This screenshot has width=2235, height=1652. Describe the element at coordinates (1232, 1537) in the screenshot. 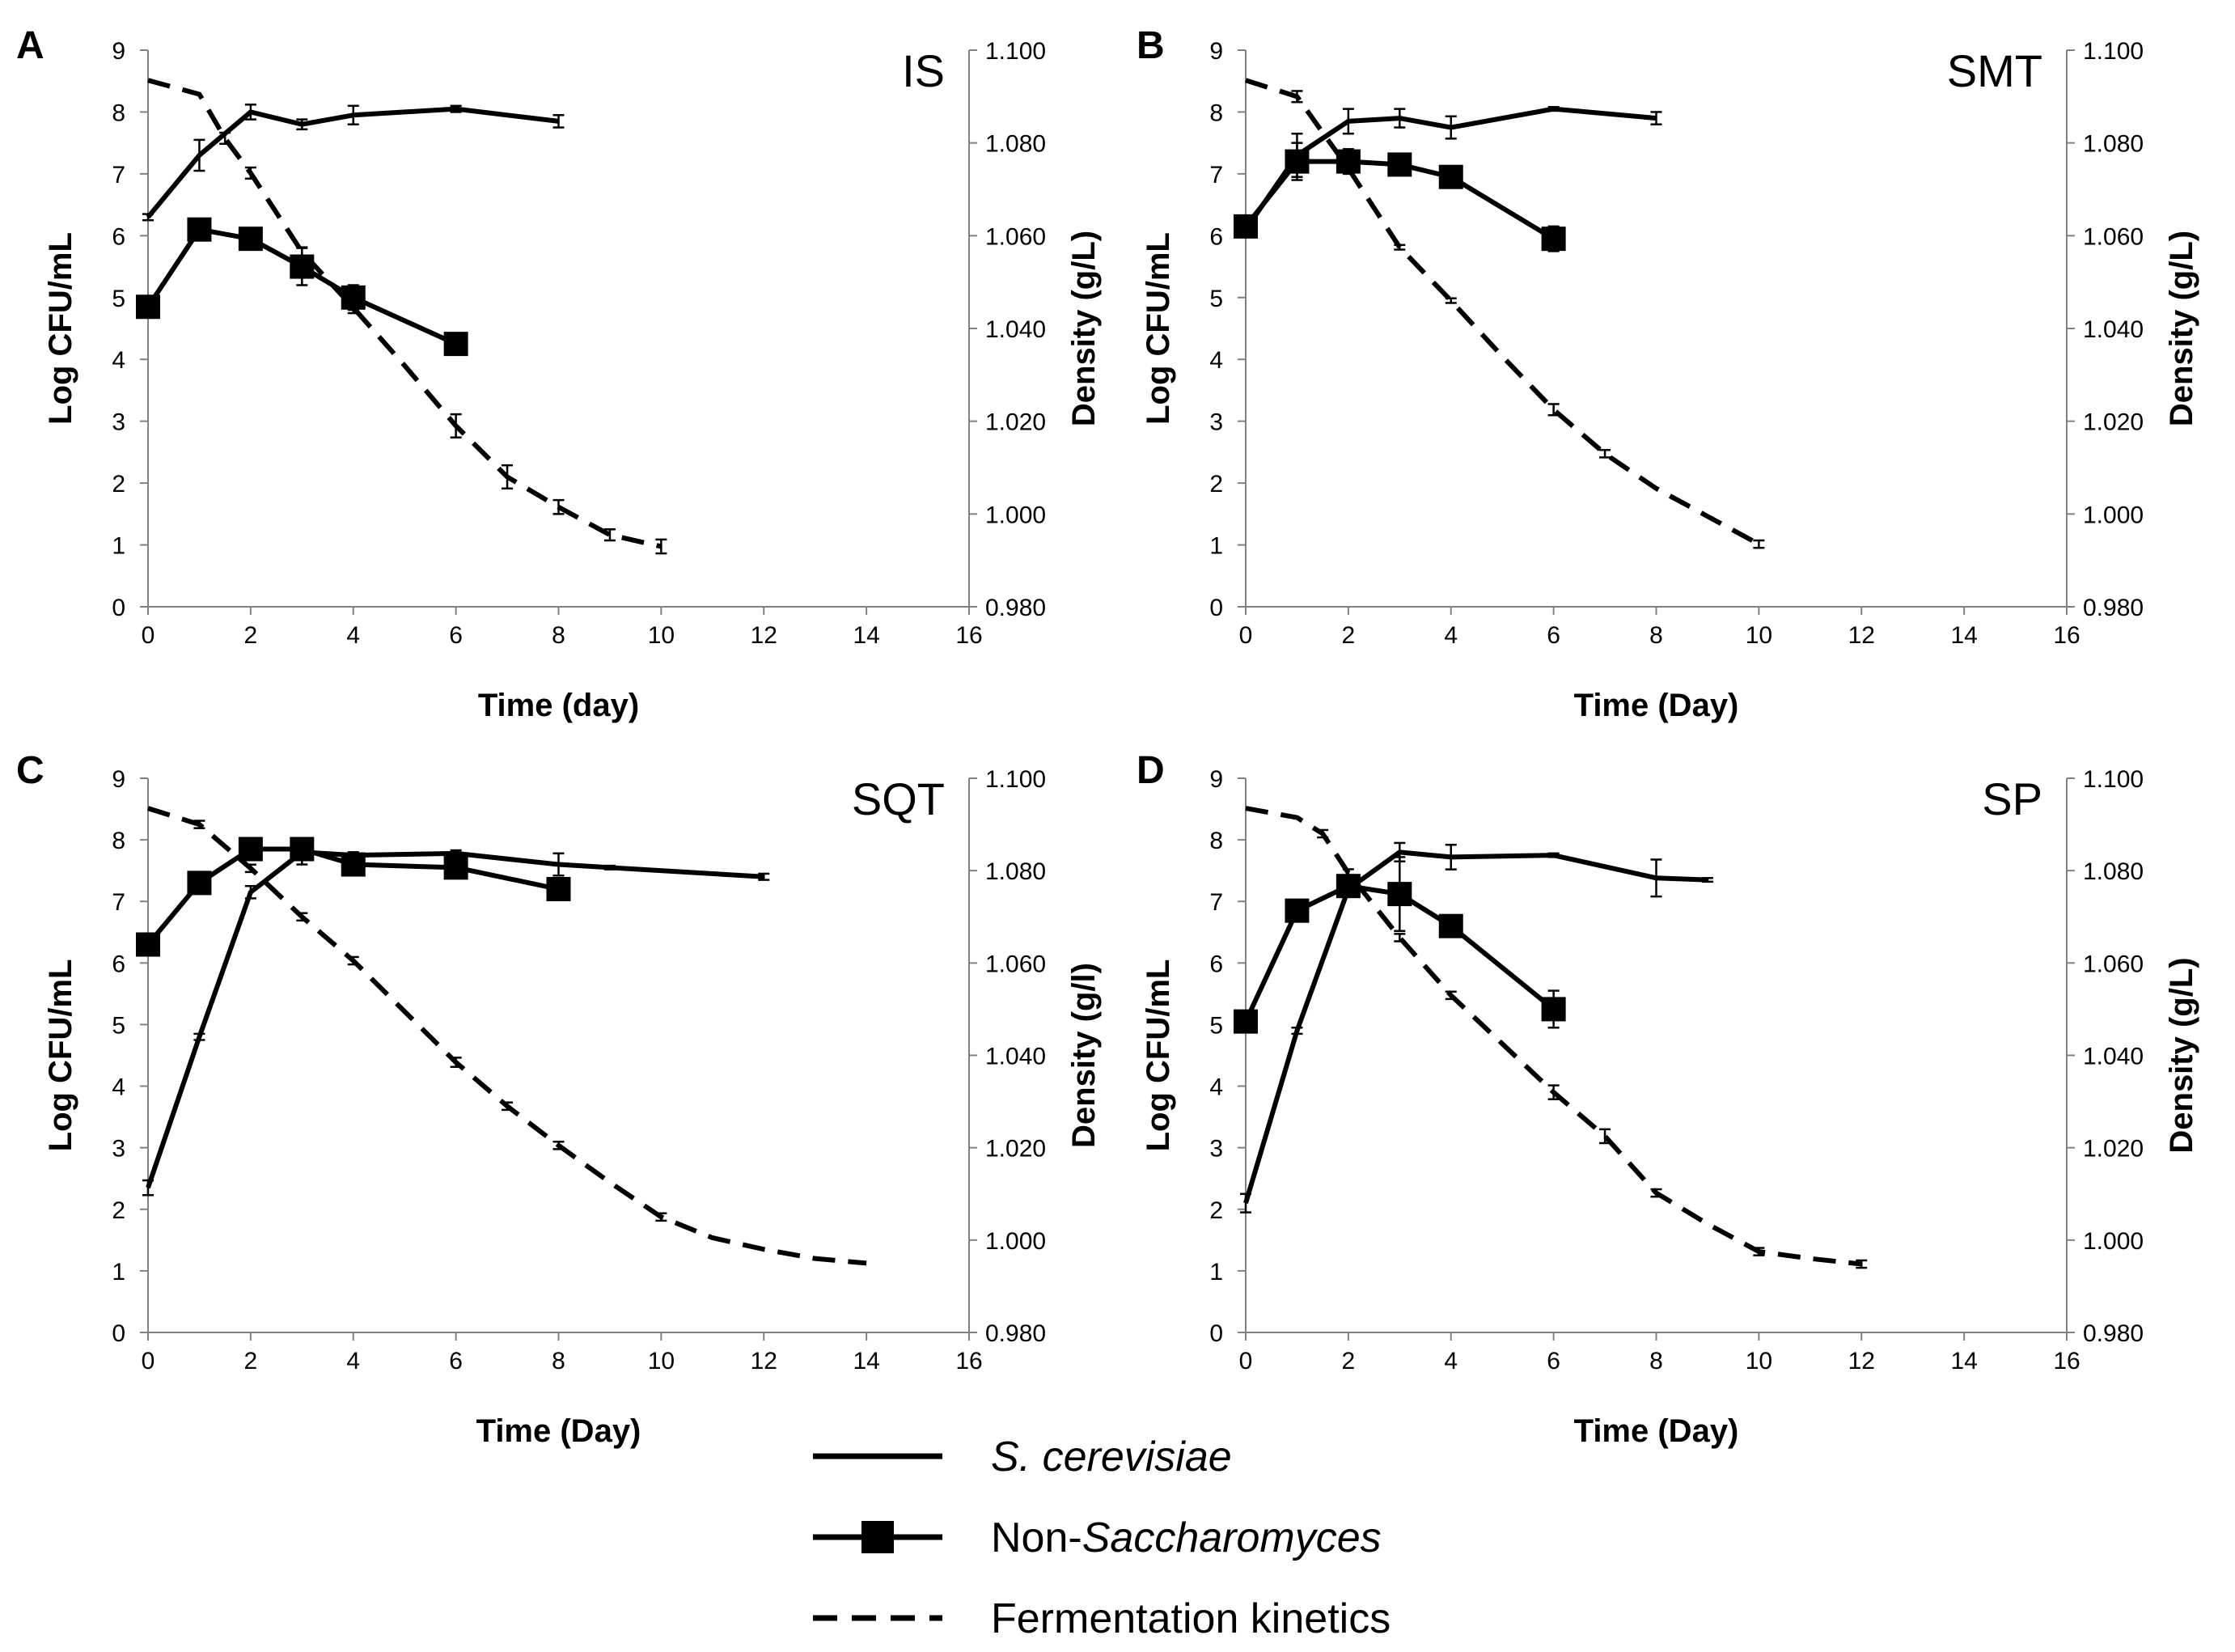

I see `legend-label-part: Saccharomyces` at that location.